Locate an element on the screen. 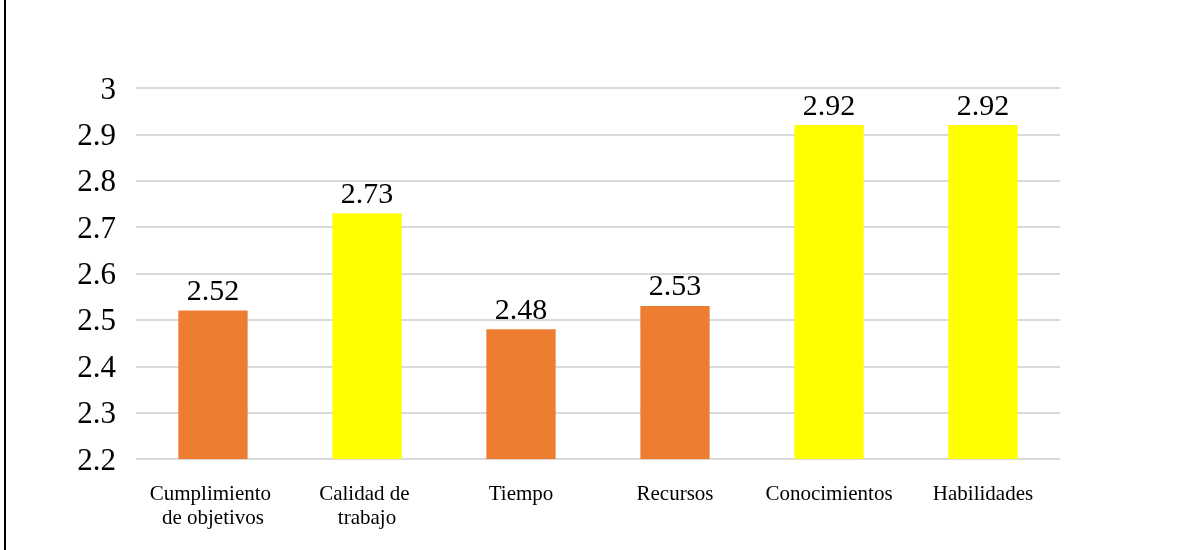 The height and width of the screenshot is (550, 1182). x-tick-label: Tiempo is located at coordinates (521, 493).